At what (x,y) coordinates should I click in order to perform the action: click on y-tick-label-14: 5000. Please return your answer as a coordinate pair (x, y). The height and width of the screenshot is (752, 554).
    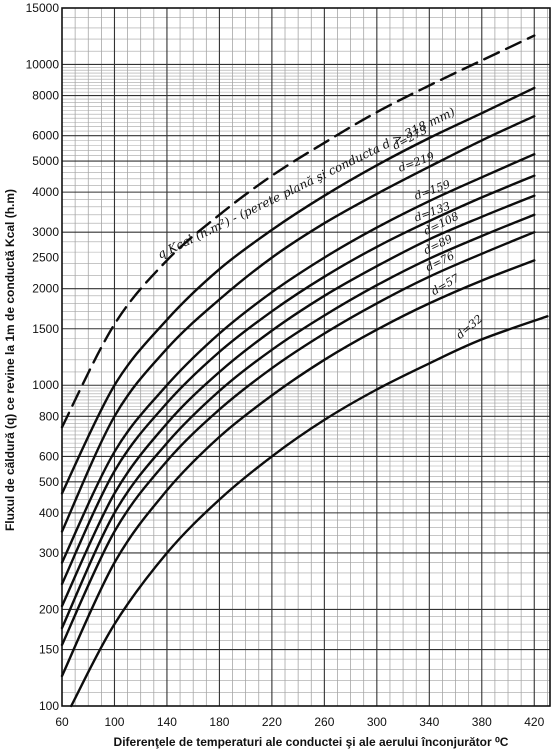
    Looking at the image, I should click on (45, 161).